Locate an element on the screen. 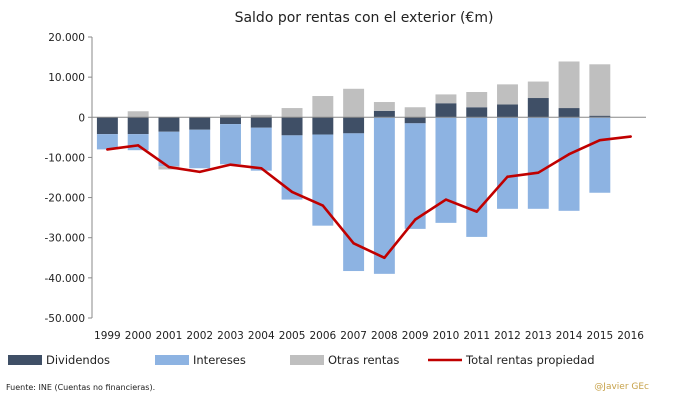  bar-intereses-1999 is located at coordinates (107, 142).